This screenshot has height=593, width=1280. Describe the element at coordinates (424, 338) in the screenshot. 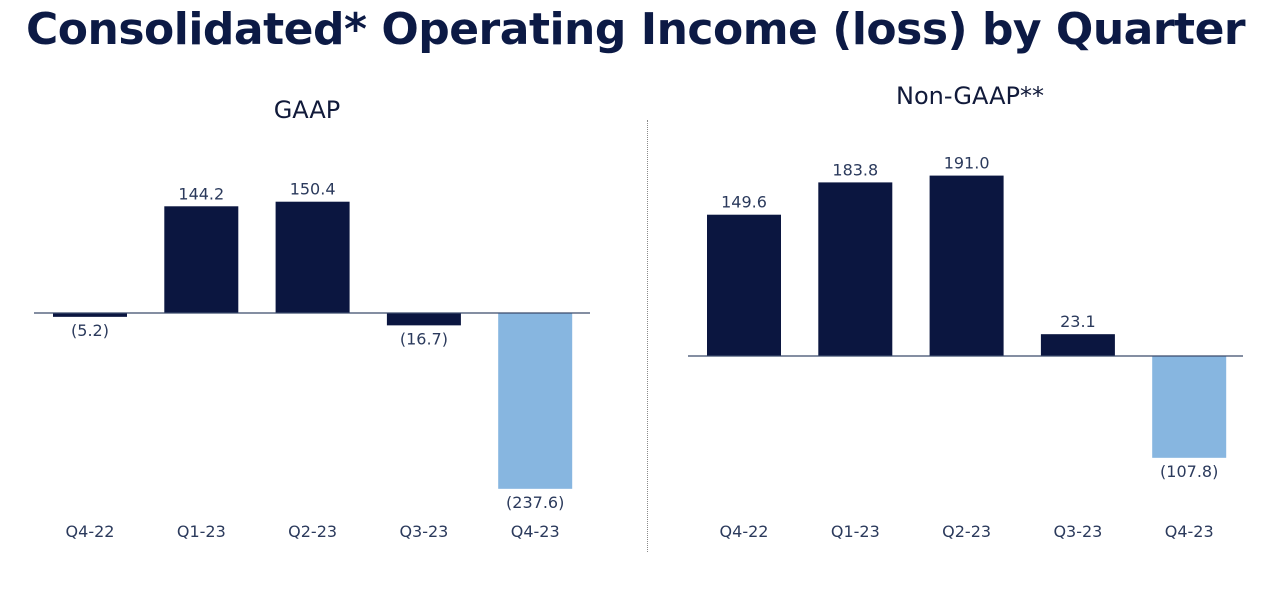

I see `gaap-value-label: (16.7)` at that location.